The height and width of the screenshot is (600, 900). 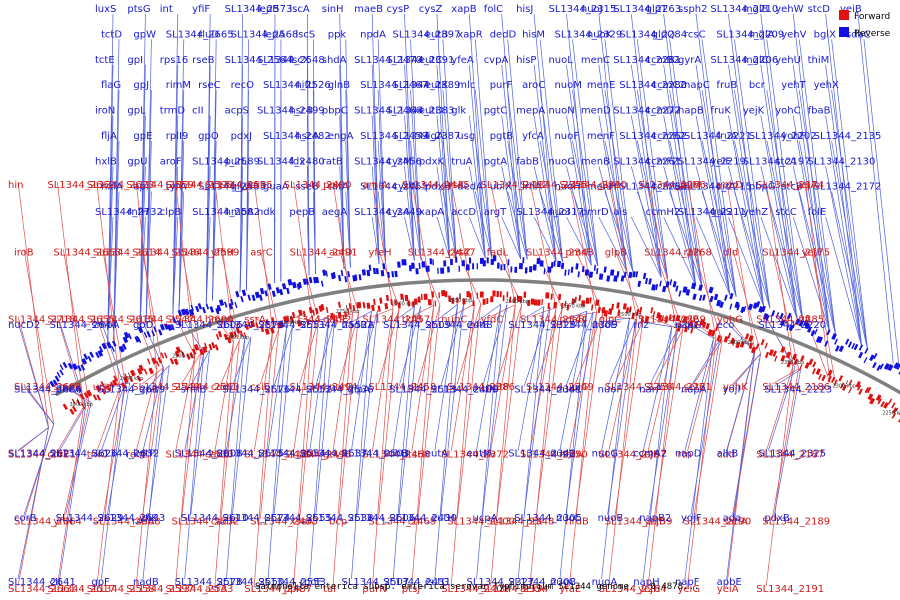 What do you see at coordinates (485, 518) in the screenshot?
I see `reverse-lower-gene-label: ucpA` at bounding box center [485, 518].